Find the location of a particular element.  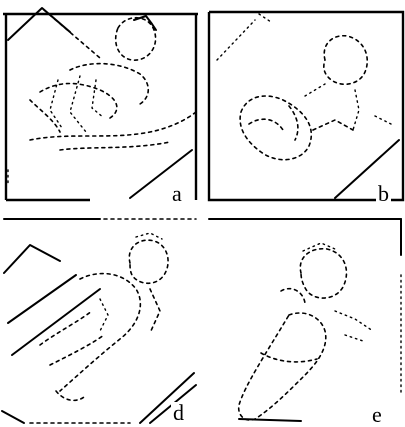

panel-label-a: a is located at coordinates (177, 193).